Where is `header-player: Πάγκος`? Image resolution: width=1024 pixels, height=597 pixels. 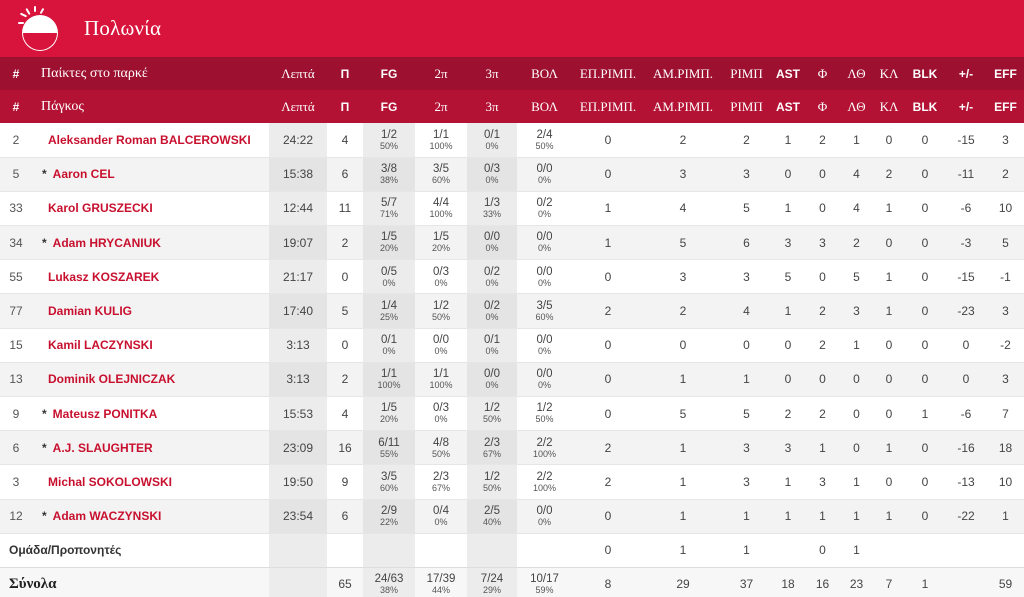 header-player: Πάγκος is located at coordinates (62, 106).